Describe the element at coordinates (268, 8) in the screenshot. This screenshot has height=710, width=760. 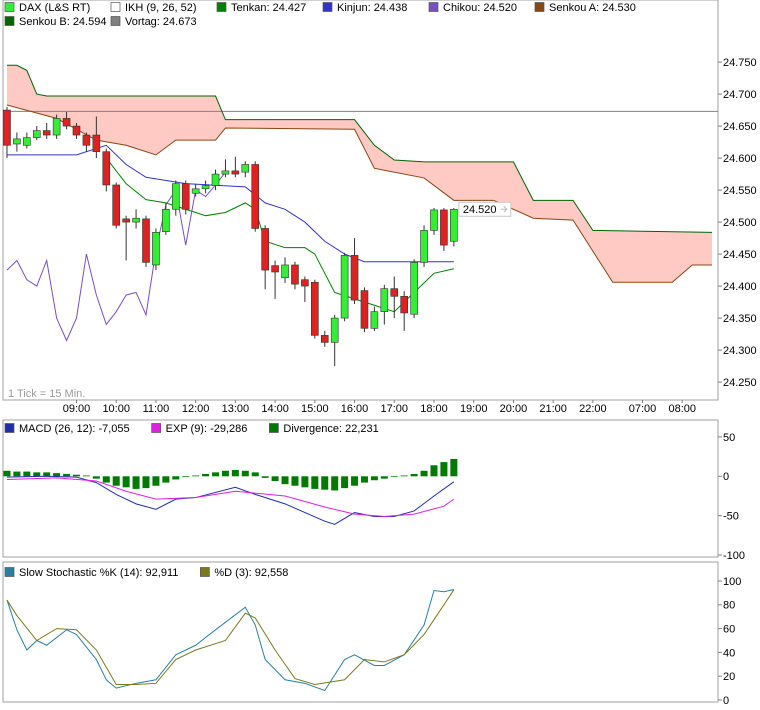
I see `legend-label: Tenkan: 24.427` at that location.